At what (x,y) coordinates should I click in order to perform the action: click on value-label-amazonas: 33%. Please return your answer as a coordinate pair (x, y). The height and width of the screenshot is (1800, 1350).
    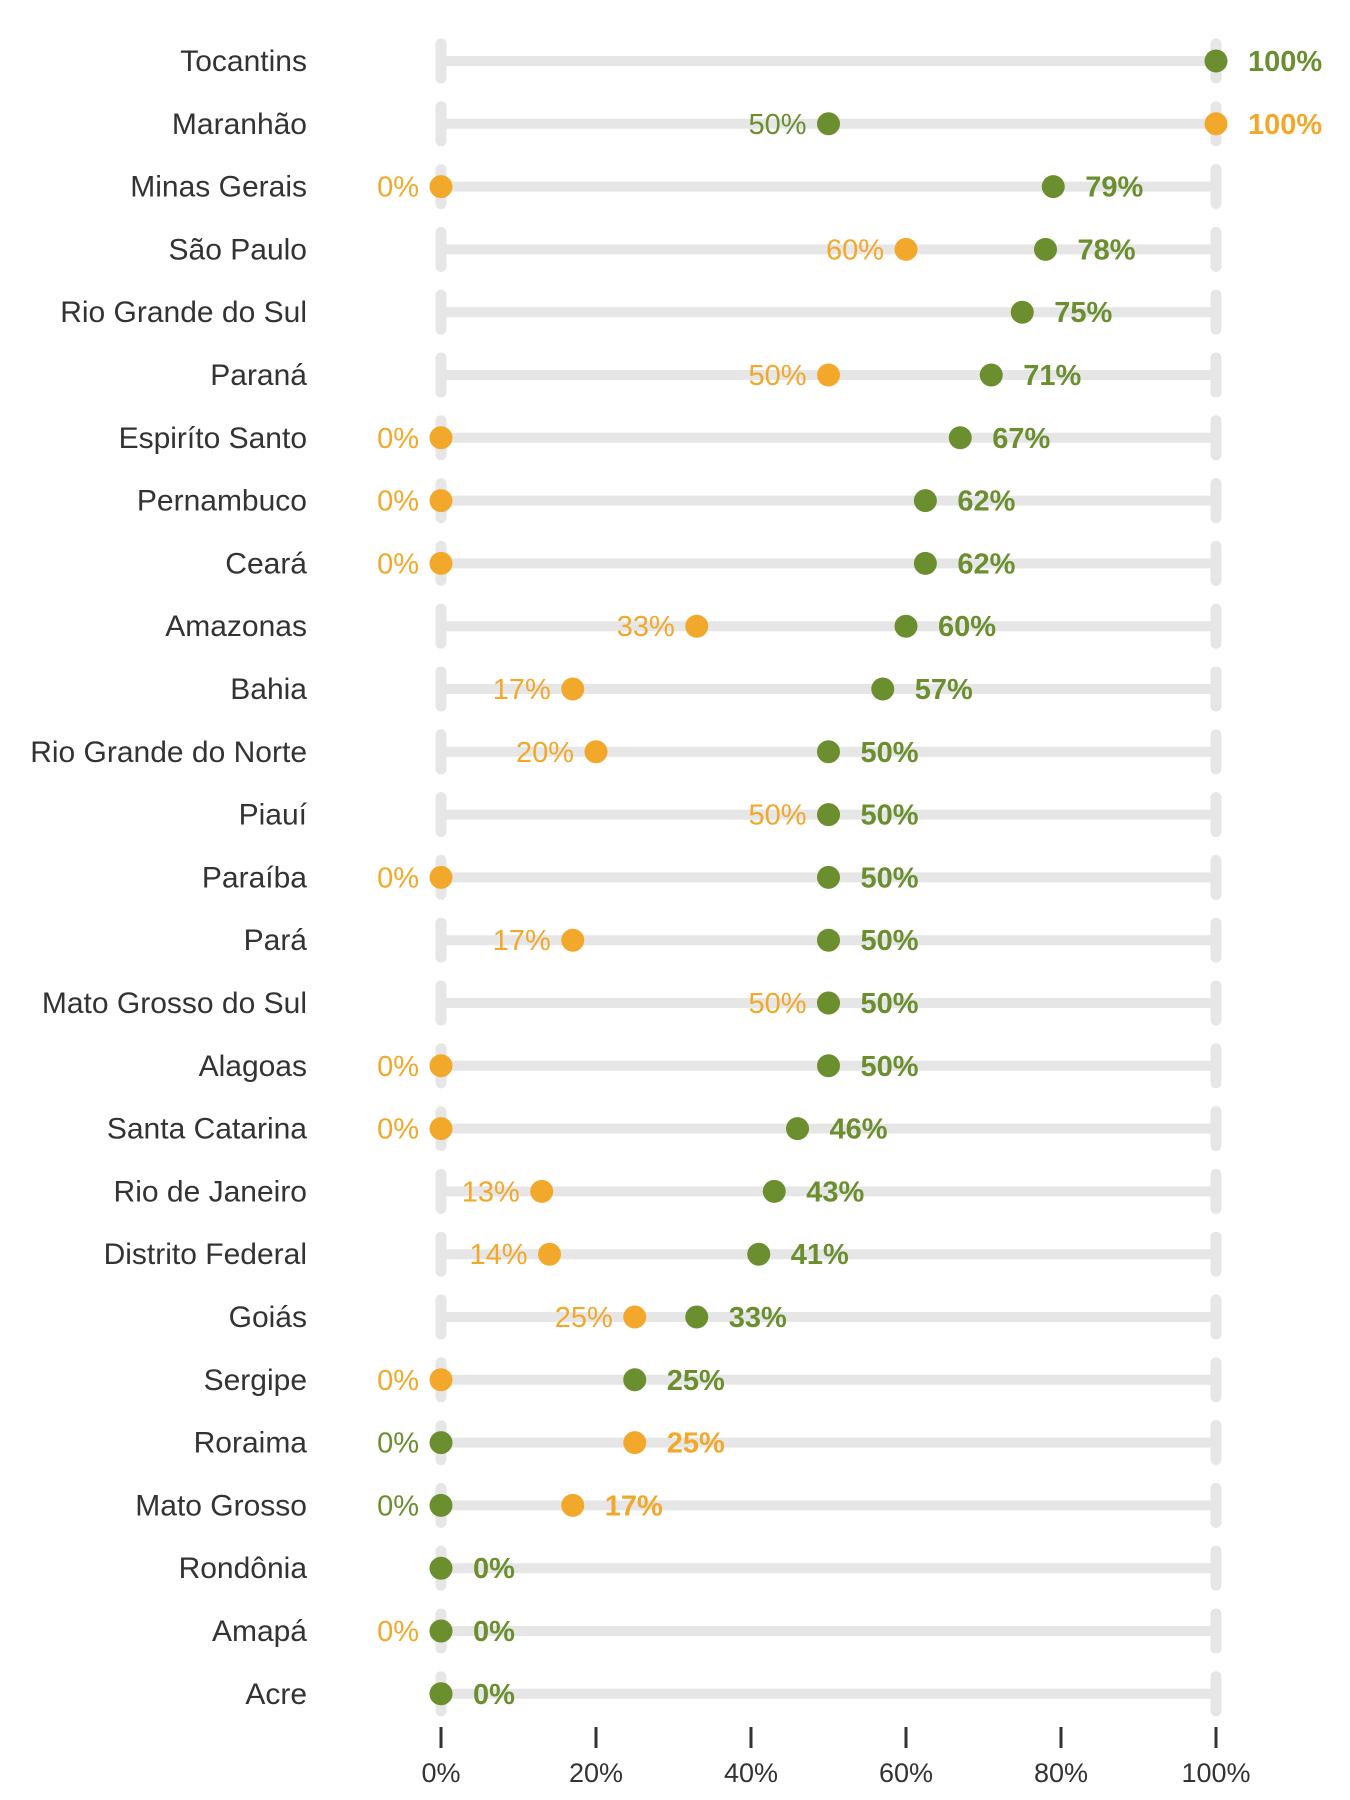
    Looking at the image, I should click on (646, 627).